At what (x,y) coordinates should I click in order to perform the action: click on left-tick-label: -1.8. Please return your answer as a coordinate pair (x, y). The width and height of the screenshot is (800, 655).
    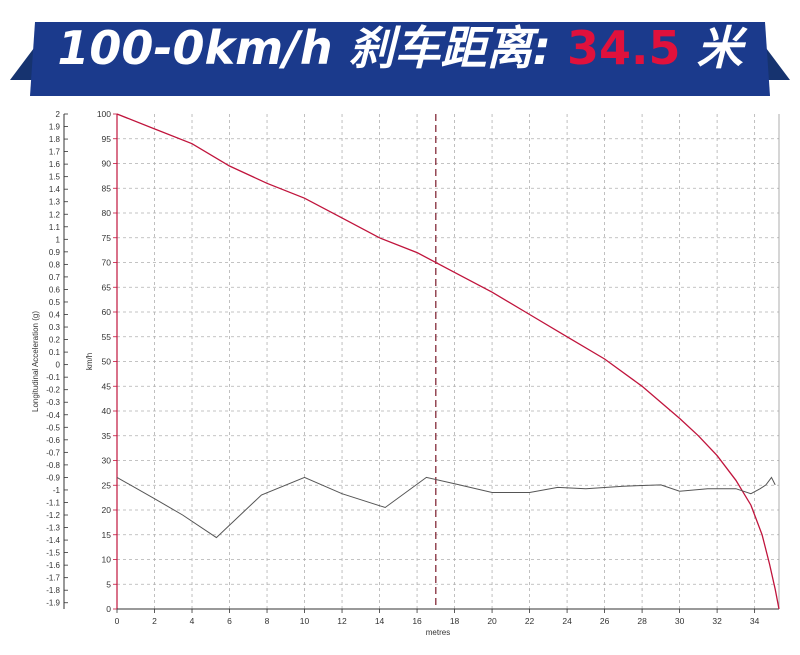
    Looking at the image, I should click on (53, 590).